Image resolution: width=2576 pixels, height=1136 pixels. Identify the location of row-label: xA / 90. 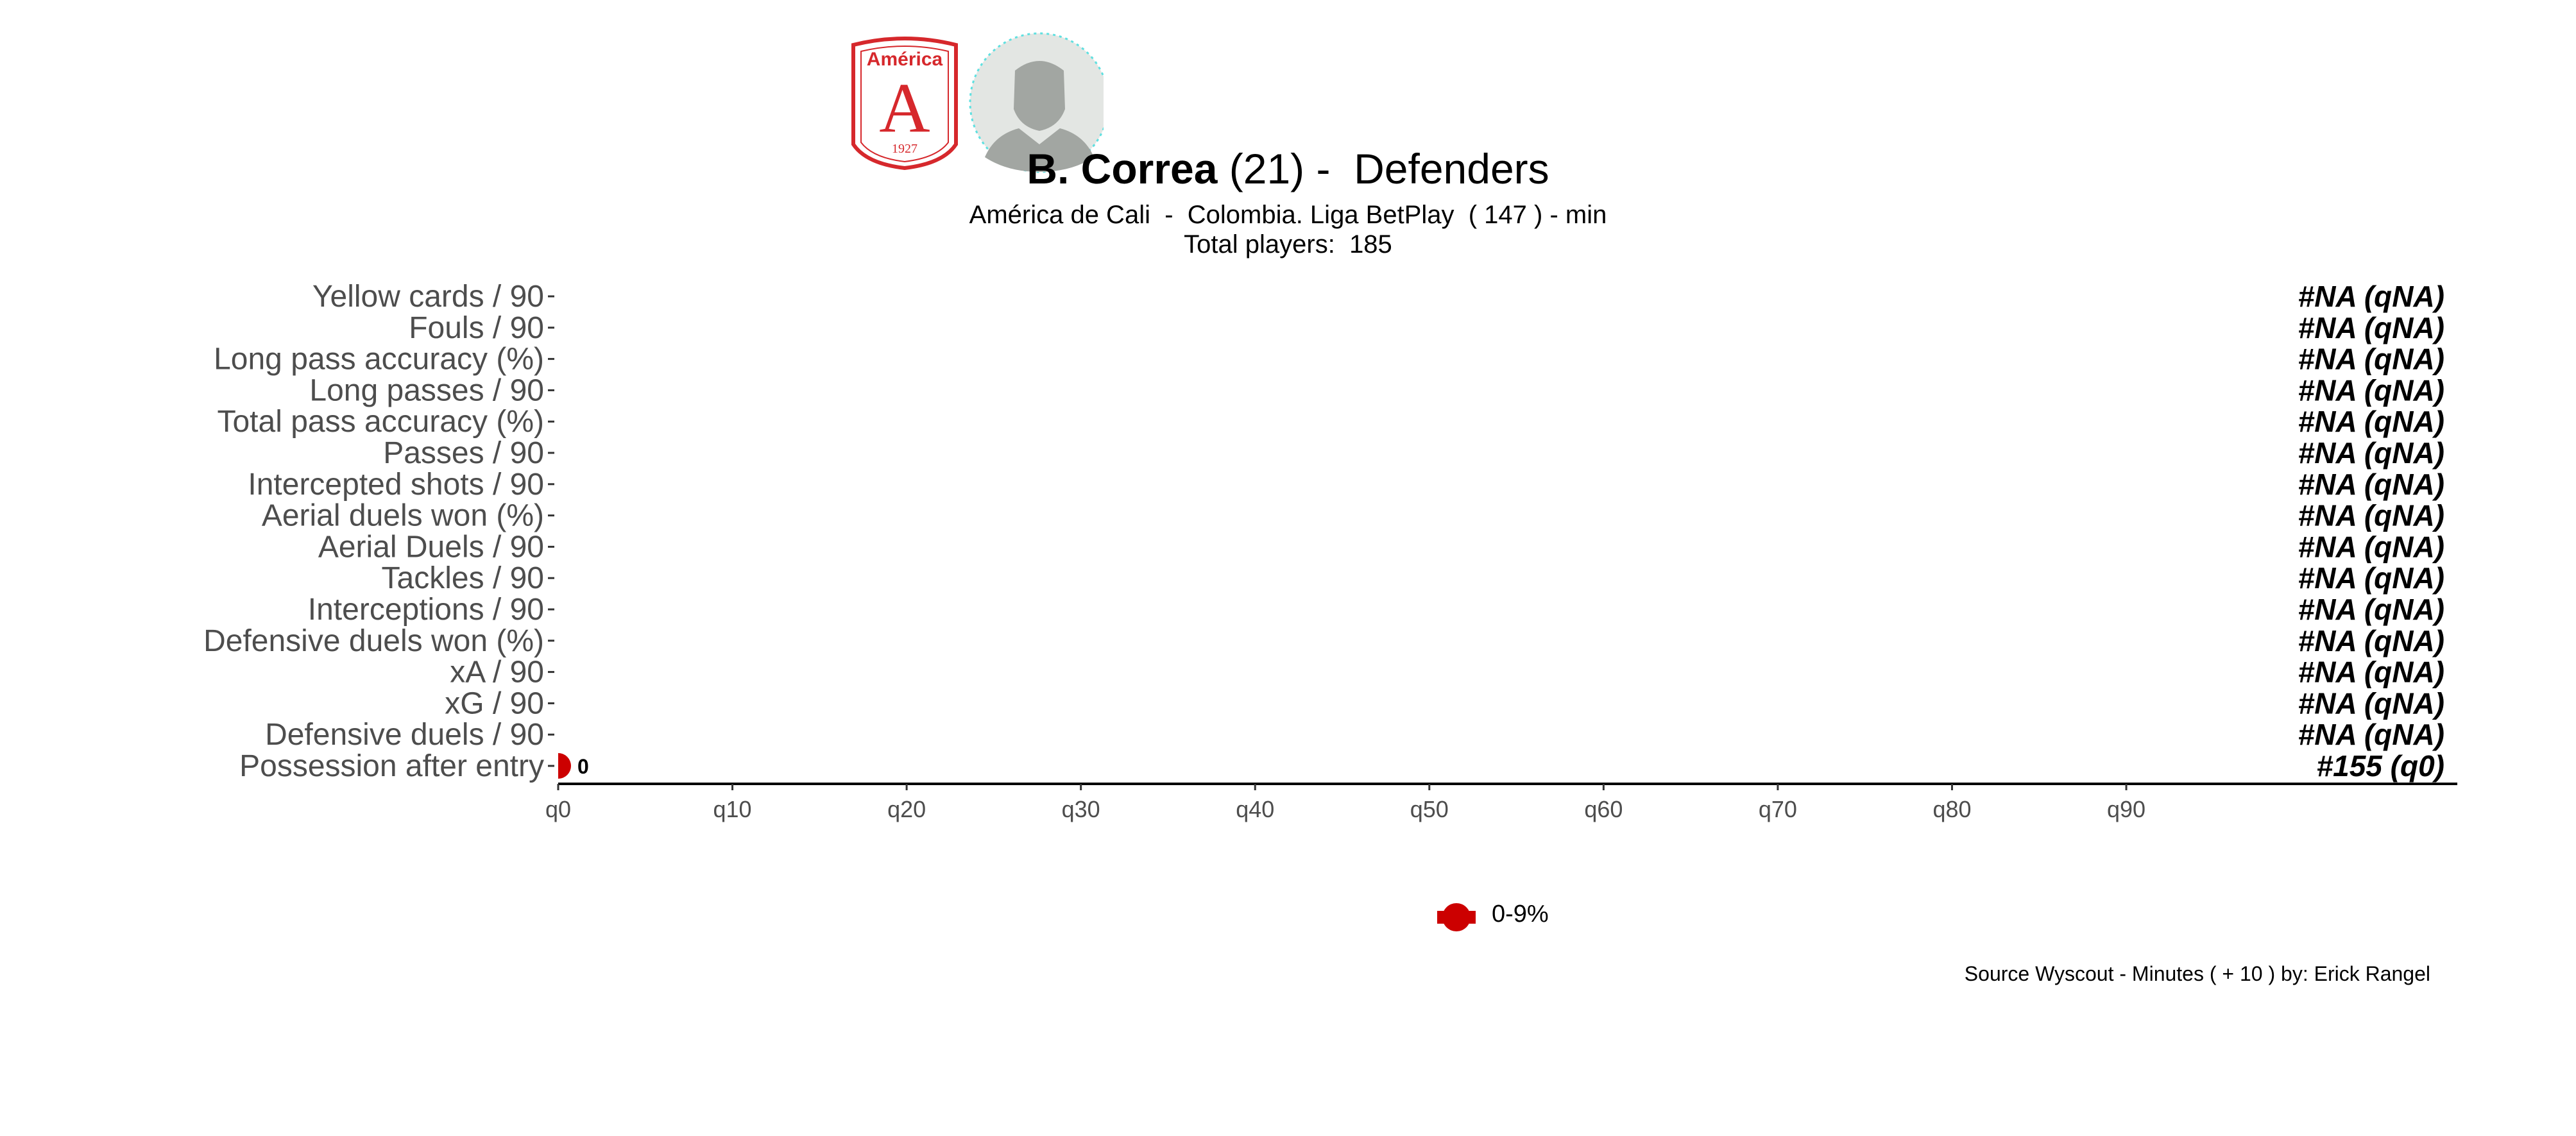
(497, 673).